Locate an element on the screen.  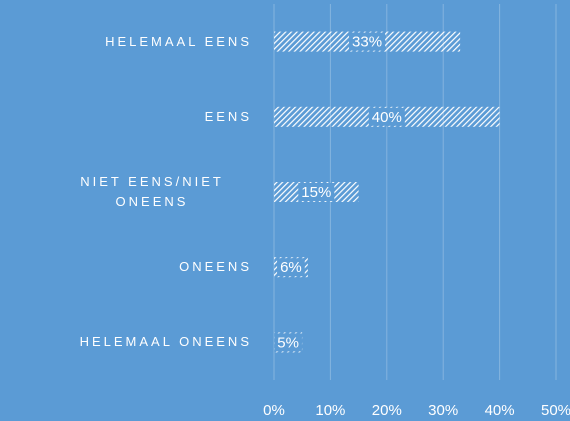
category-label-box: HELEMAAL ONEENS is located at coordinates (166, 342).